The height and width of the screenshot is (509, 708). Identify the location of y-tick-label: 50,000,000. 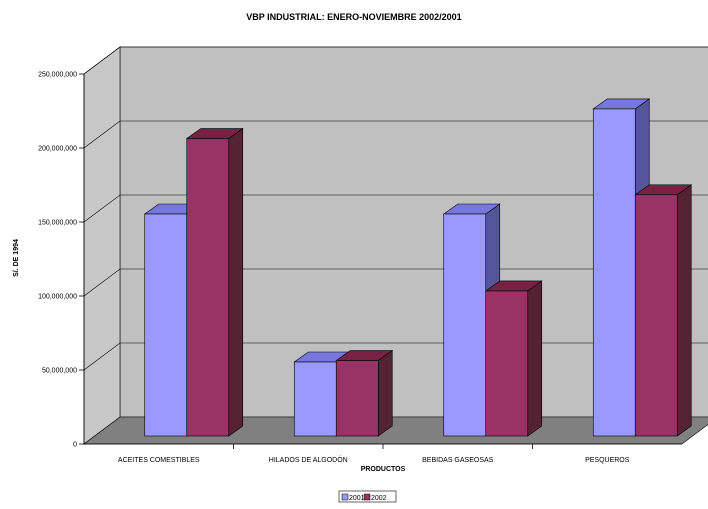
(59, 371).